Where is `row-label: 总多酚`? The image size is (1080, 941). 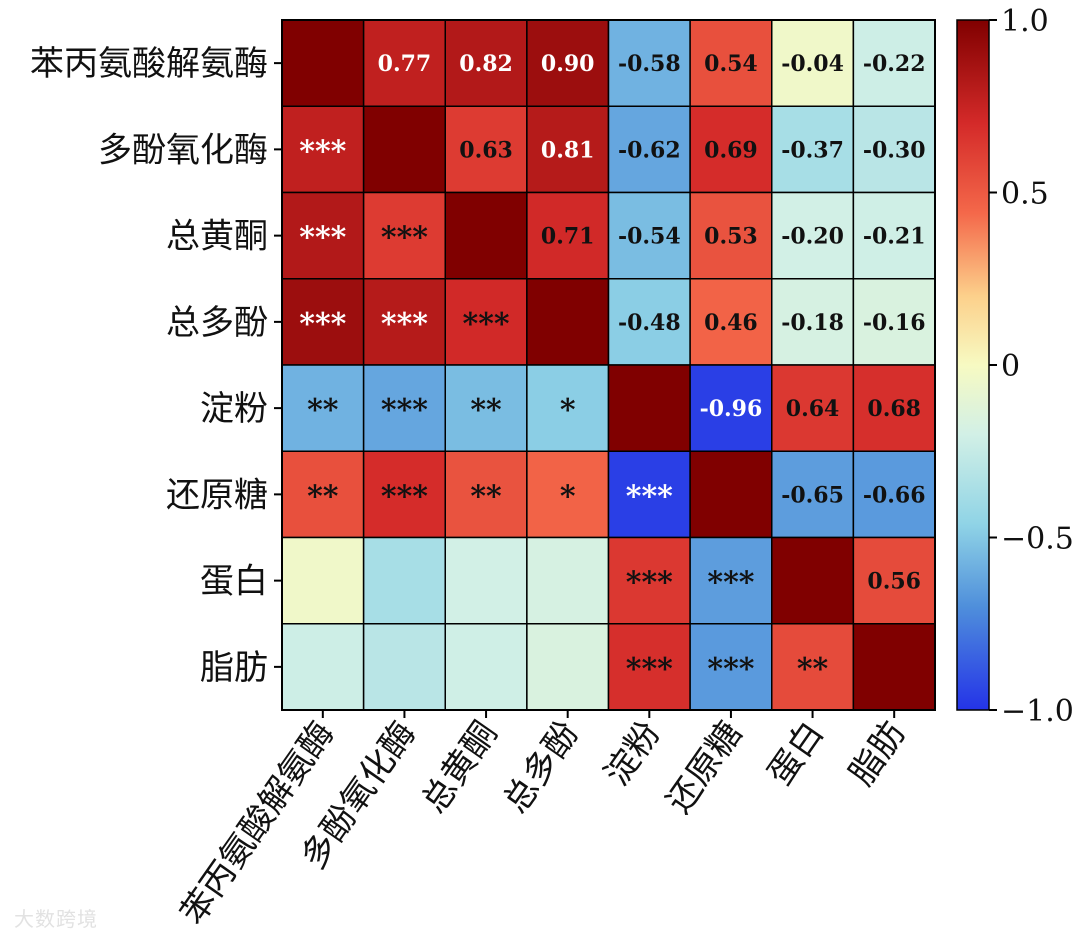
row-label: 总多酚 is located at coordinates (217, 323).